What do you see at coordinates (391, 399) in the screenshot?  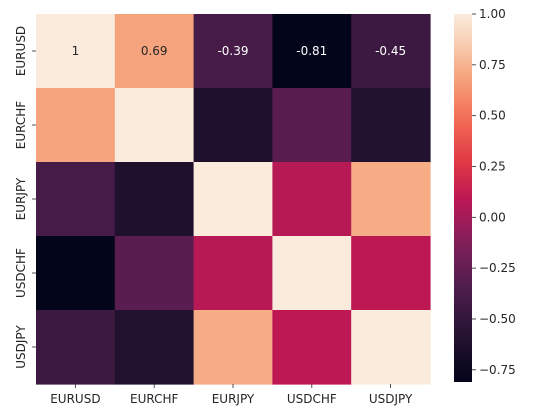 I see `x-tick-label: USDJPY` at bounding box center [391, 399].